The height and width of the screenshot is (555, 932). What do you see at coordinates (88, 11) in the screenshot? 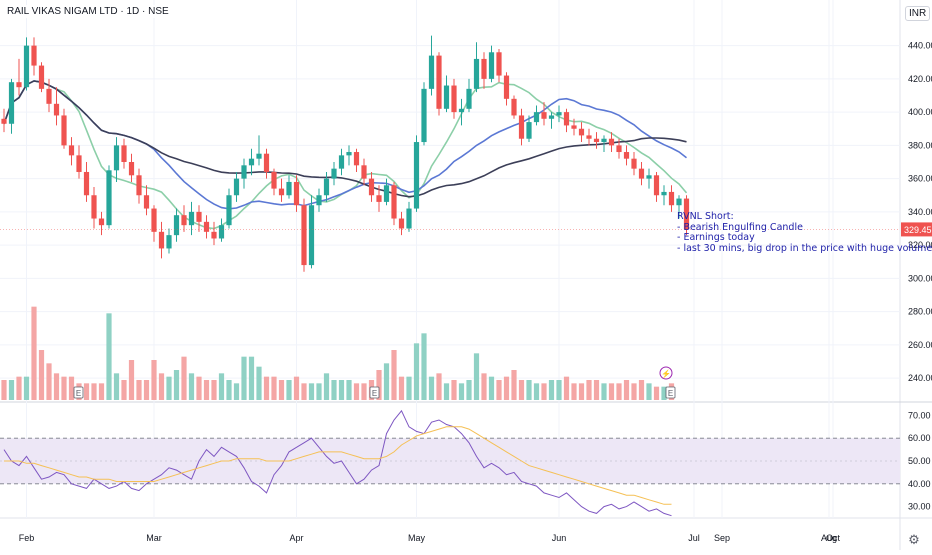
I see `symbol-title: RAIL VIKAS NIGAM LTD · 1D · NSE` at bounding box center [88, 11].